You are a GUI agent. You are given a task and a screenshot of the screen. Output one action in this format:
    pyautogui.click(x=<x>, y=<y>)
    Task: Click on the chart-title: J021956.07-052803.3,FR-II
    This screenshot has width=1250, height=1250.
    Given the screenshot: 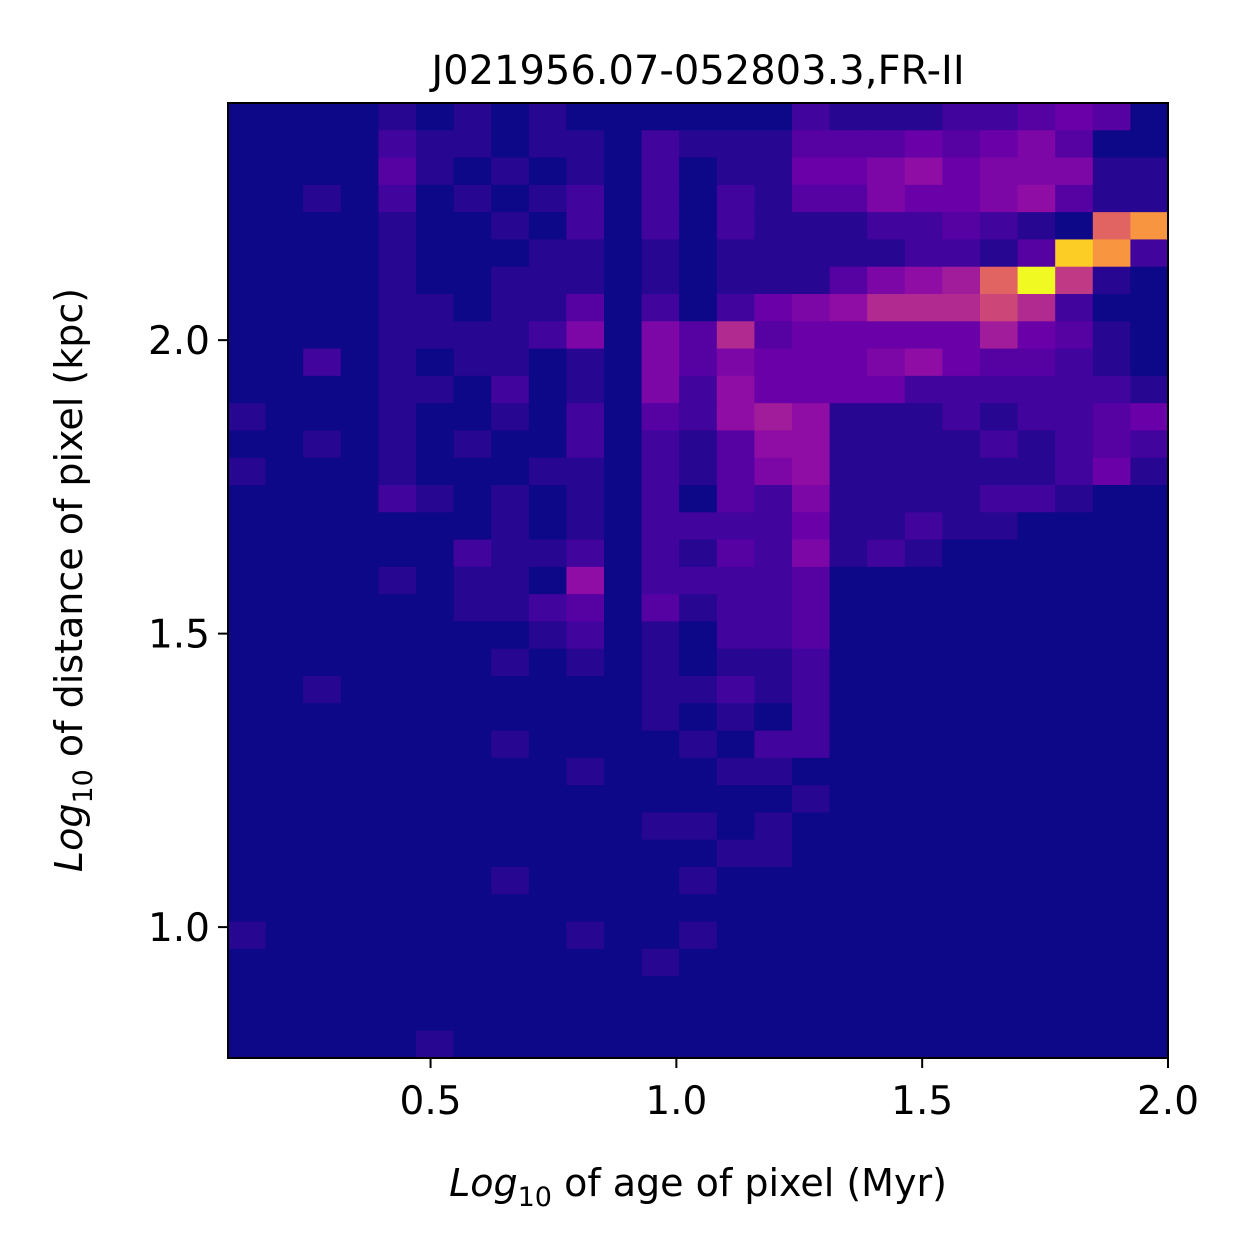 What is the action you would take?
    pyautogui.click(x=696, y=71)
    